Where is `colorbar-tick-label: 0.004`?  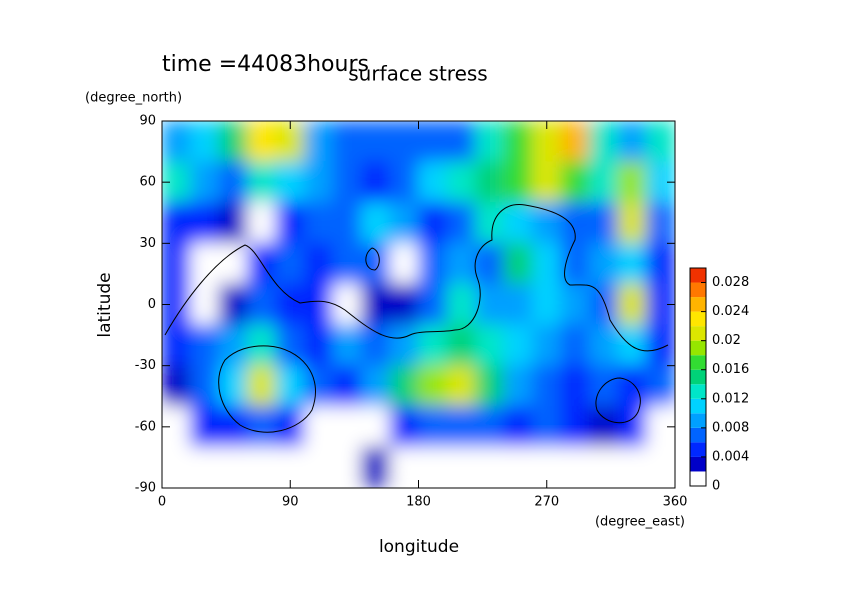
colorbar-tick-label: 0.004 is located at coordinates (730, 456).